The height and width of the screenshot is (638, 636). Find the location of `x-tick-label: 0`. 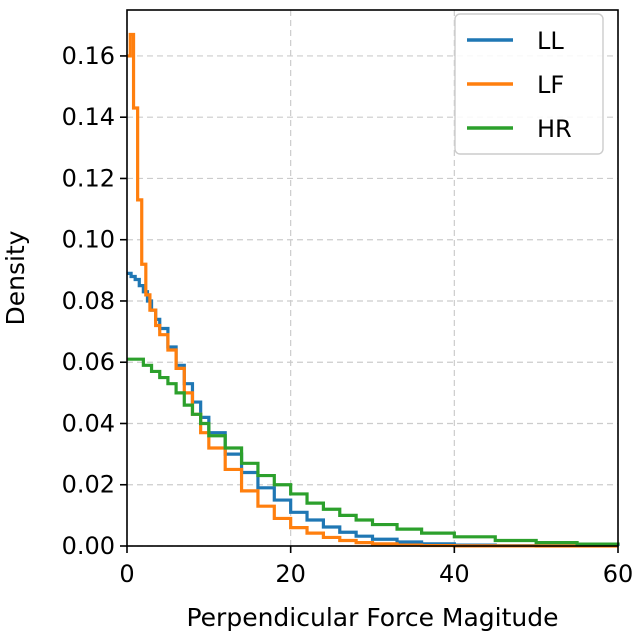

x-tick-label: 0 is located at coordinates (126, 574).